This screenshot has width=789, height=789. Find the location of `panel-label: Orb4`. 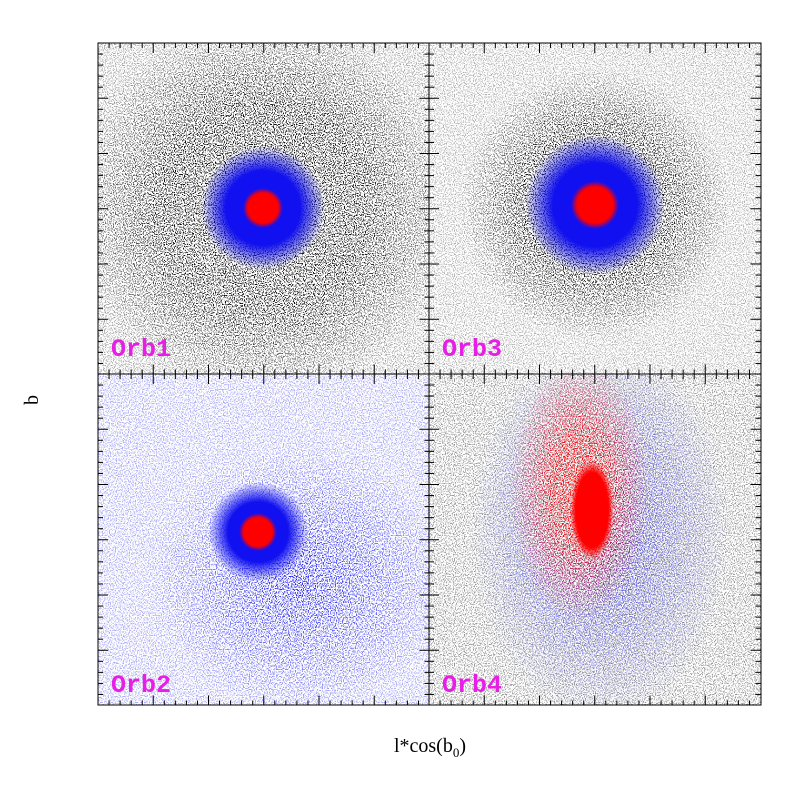

panel-label: Orb4 is located at coordinates (472, 685).